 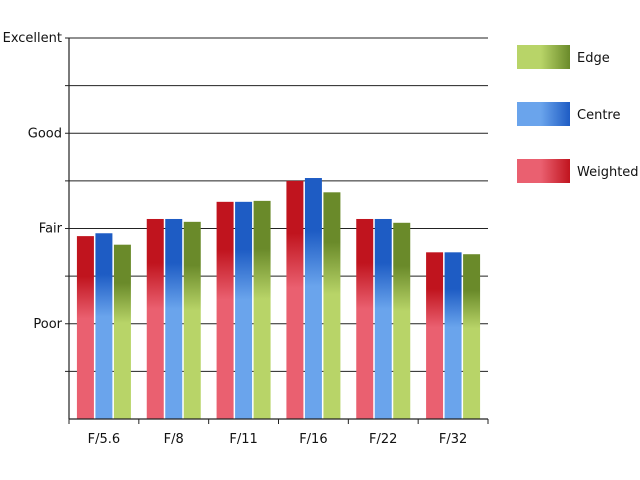 What do you see at coordinates (174, 318) in the screenshot?
I see `bar-centre-f8` at bounding box center [174, 318].